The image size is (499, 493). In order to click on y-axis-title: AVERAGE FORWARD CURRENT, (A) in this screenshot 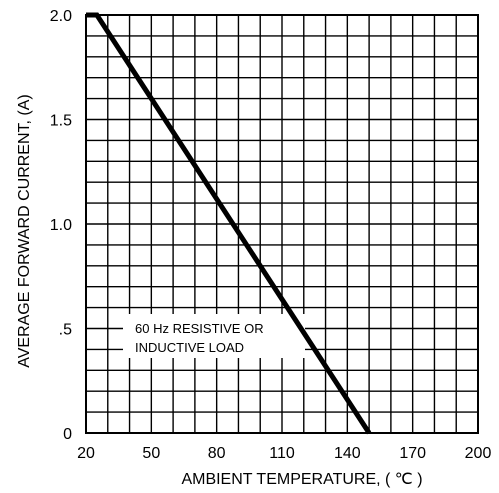, I will do `click(24, 231)`.